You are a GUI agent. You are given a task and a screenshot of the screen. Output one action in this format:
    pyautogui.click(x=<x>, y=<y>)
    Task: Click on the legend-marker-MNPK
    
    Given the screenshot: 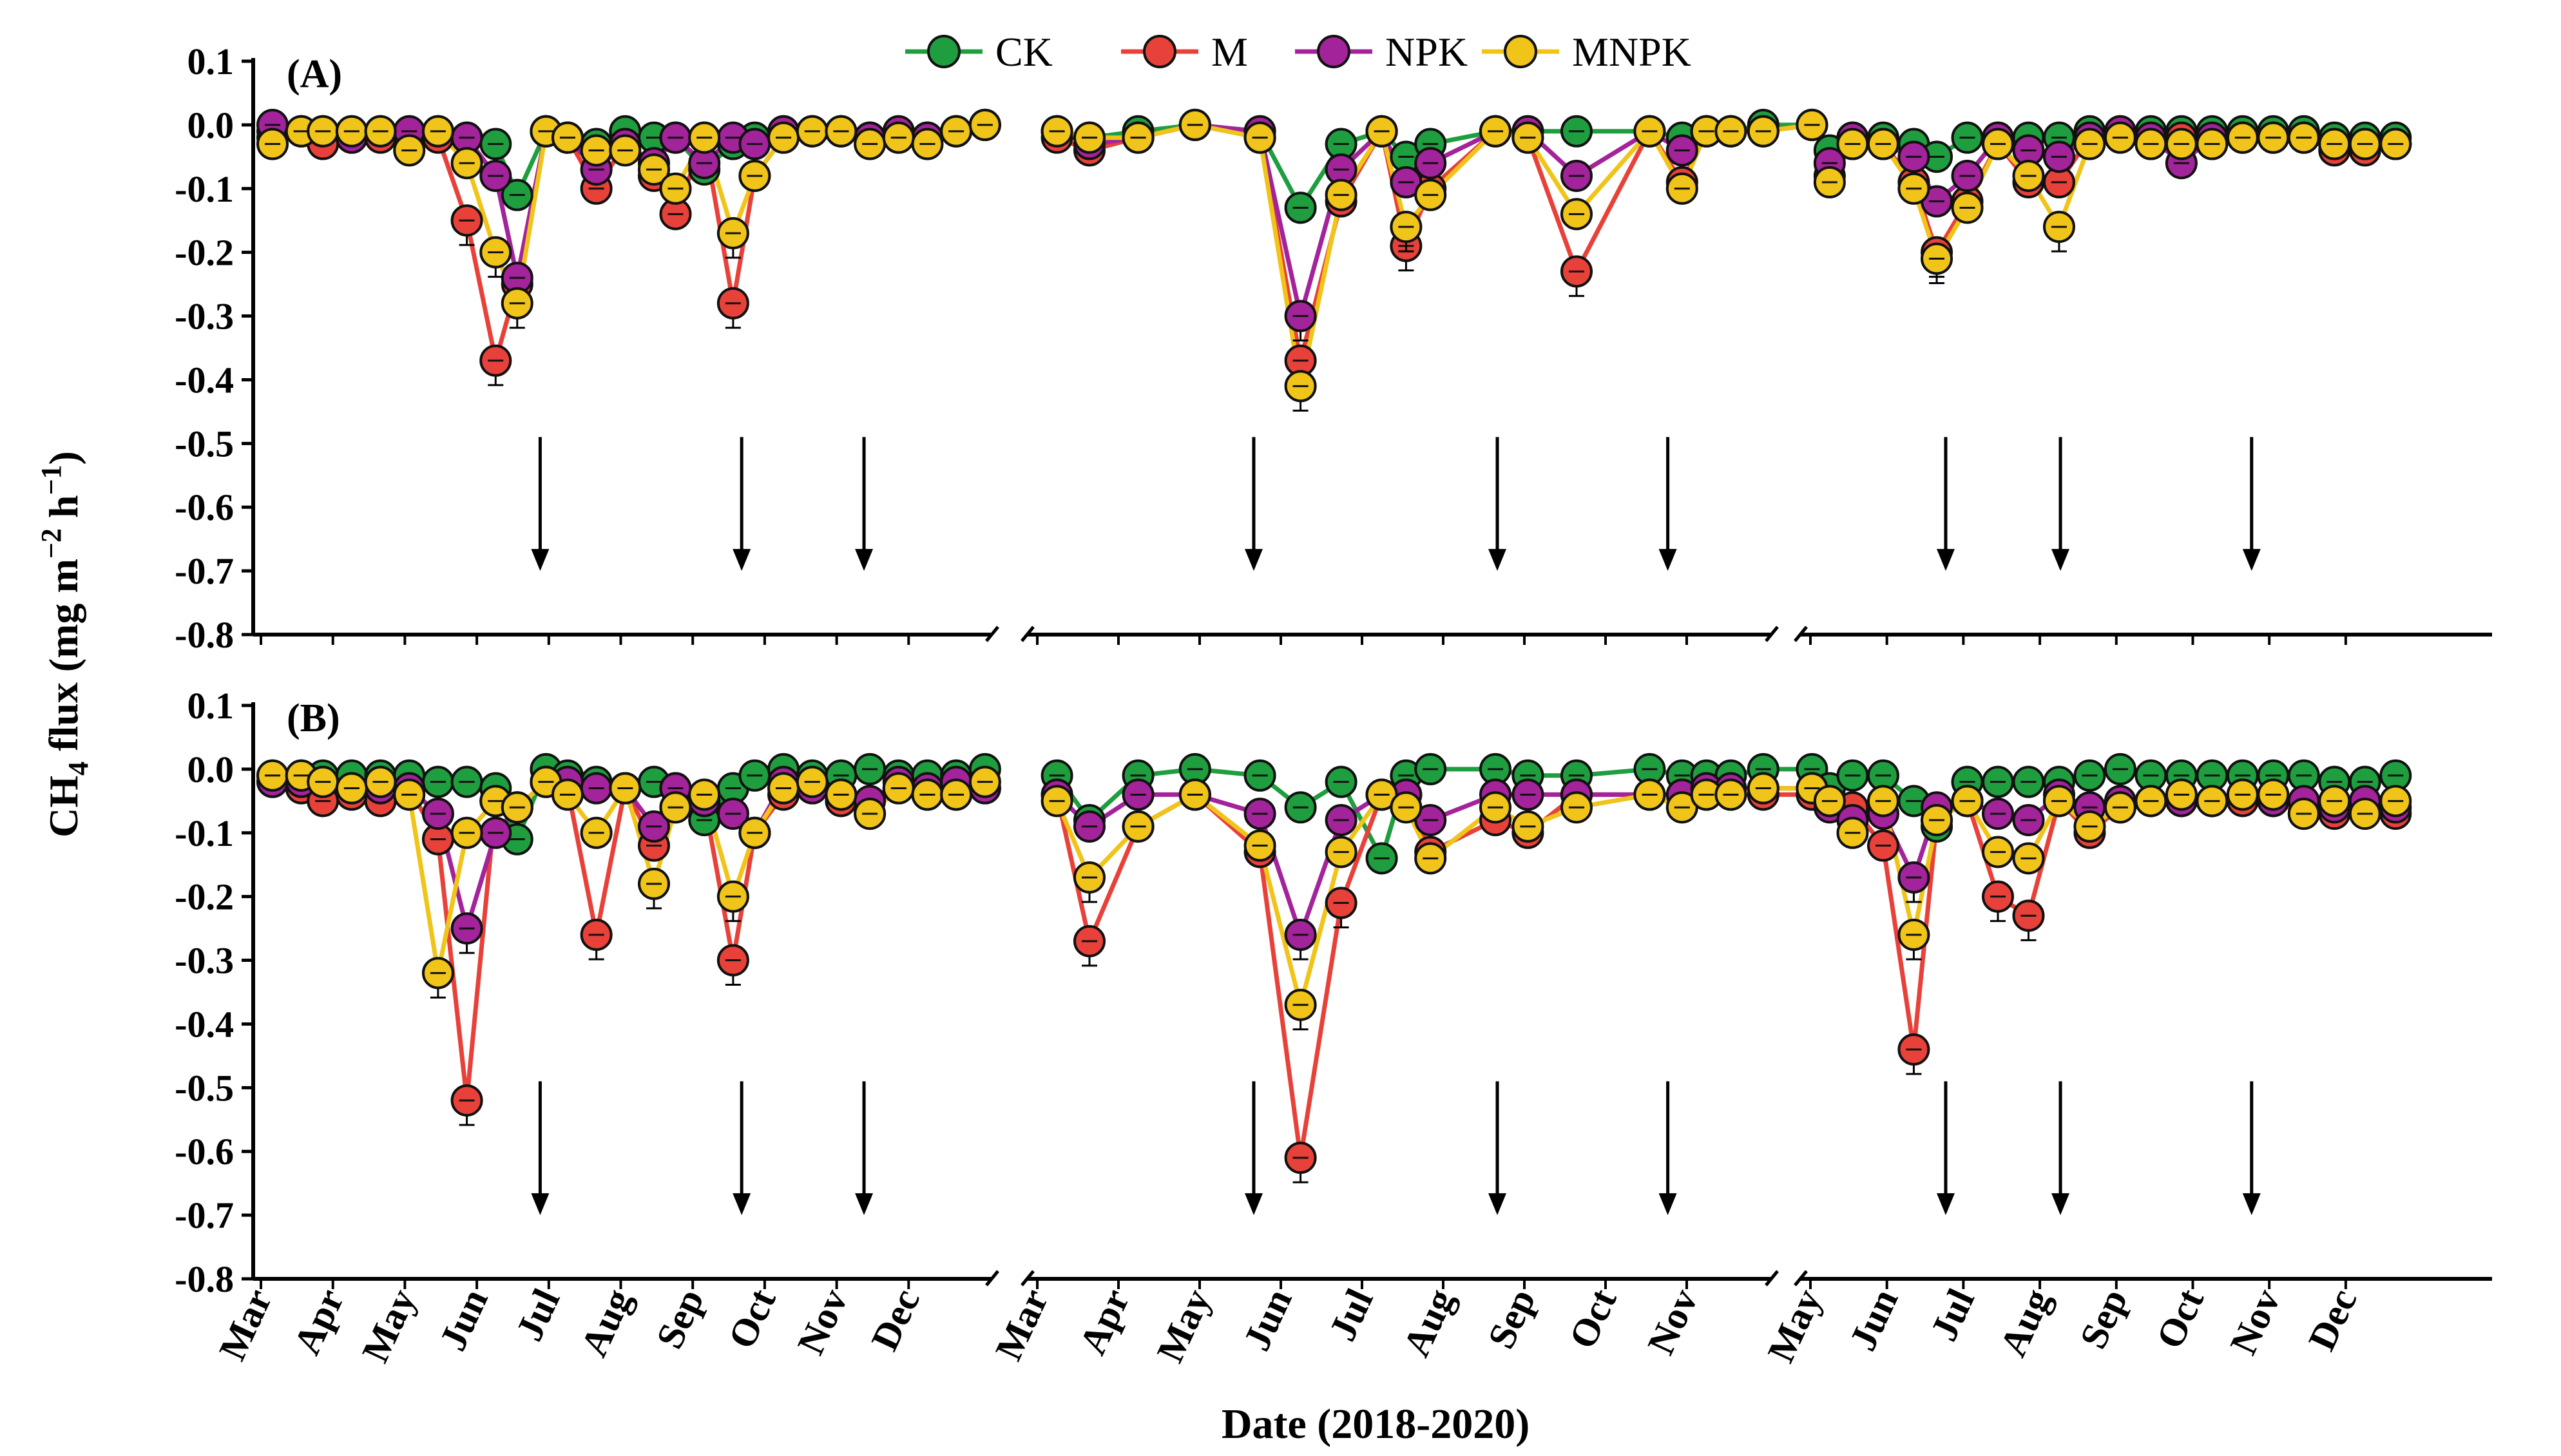 What is the action you would take?
    pyautogui.click(x=1520, y=52)
    